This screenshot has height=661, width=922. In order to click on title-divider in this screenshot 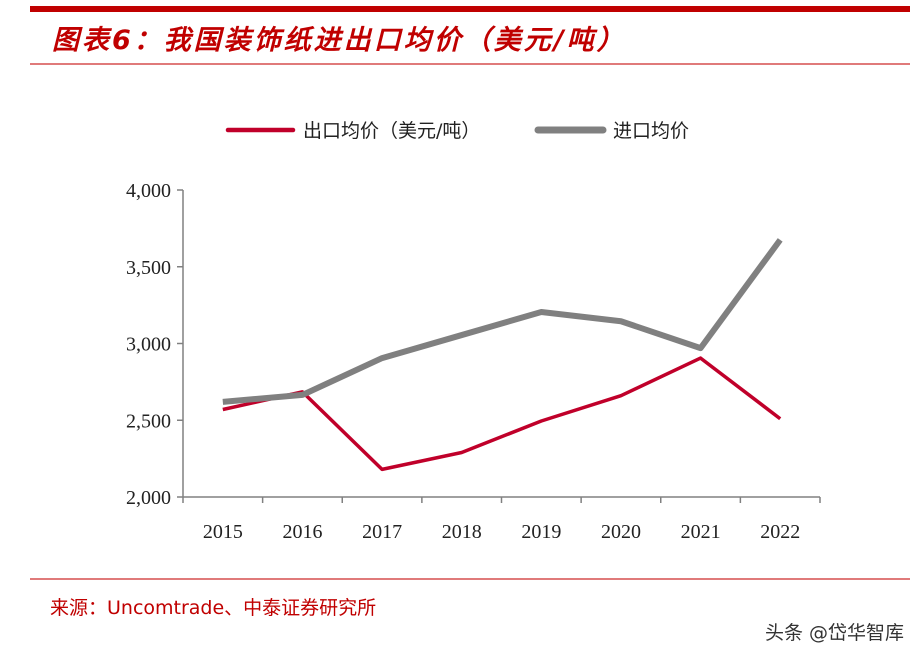, I will do `click(470, 64)`.